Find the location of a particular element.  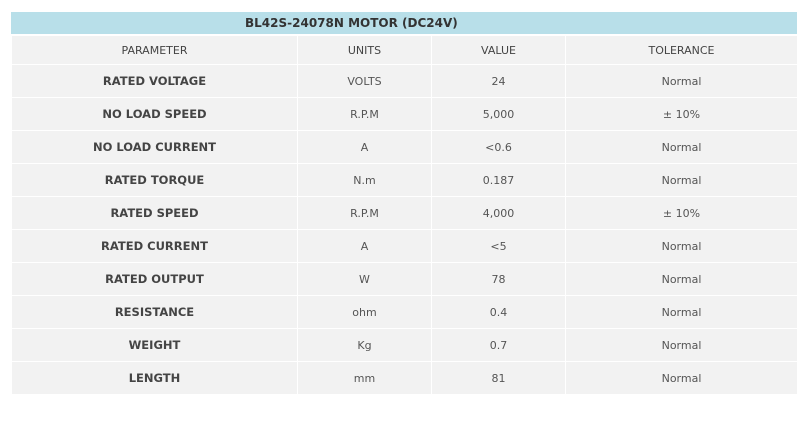

header-cell: VALUE is located at coordinates (498, 50).